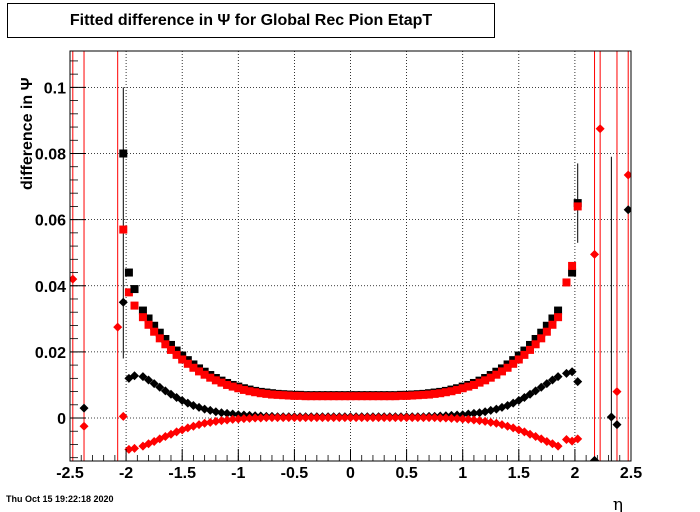  What do you see at coordinates (50, 155) in the screenshot?
I see `y-tick-label: 0.08` at bounding box center [50, 155].